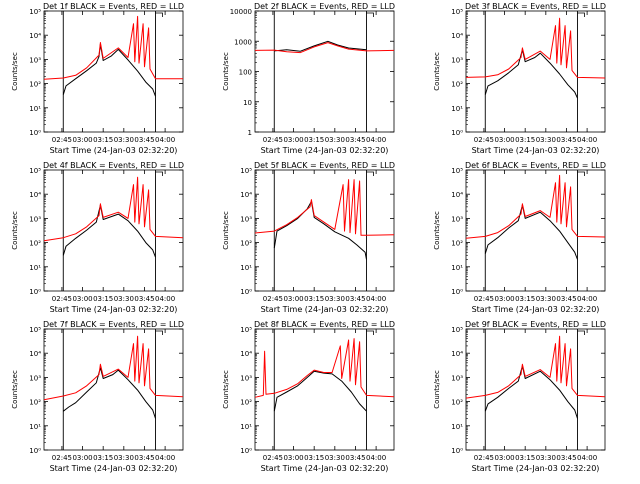  What do you see at coordinates (535, 6) in the screenshot?
I see `chart-title: Det 3f BLACK = Events, RED = LLD` at bounding box center [535, 6].